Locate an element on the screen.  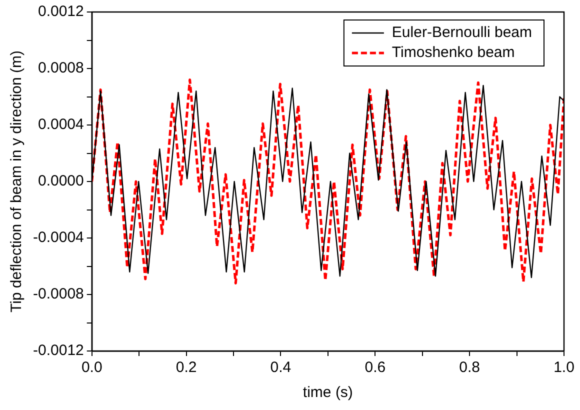
y-tick-label: 0.0004 is located at coordinates (61, 125).